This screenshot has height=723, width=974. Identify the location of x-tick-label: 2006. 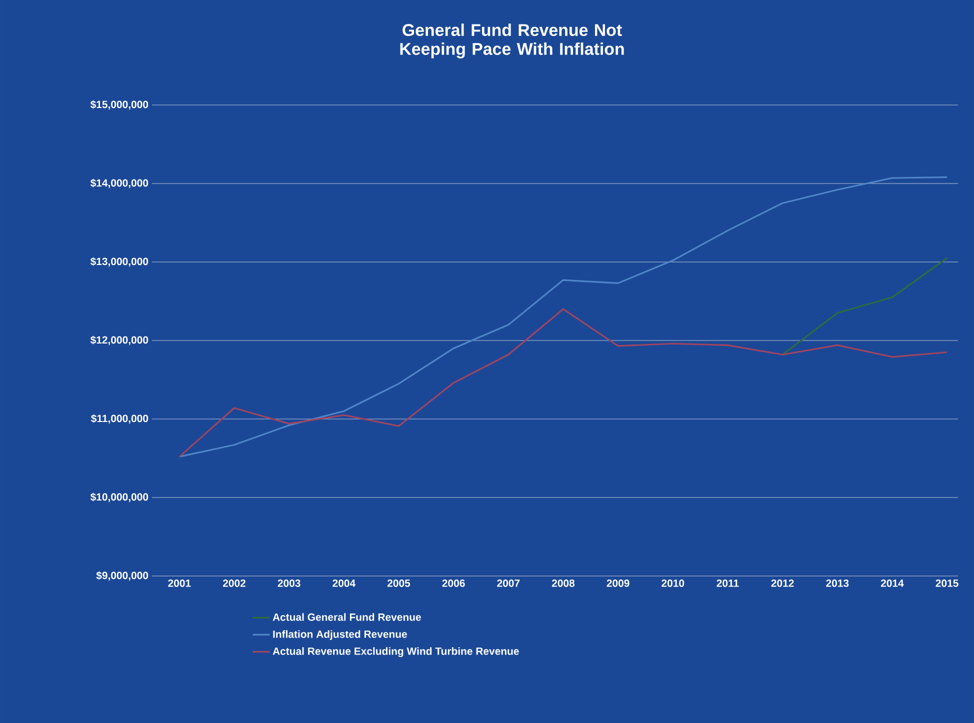
(453, 583).